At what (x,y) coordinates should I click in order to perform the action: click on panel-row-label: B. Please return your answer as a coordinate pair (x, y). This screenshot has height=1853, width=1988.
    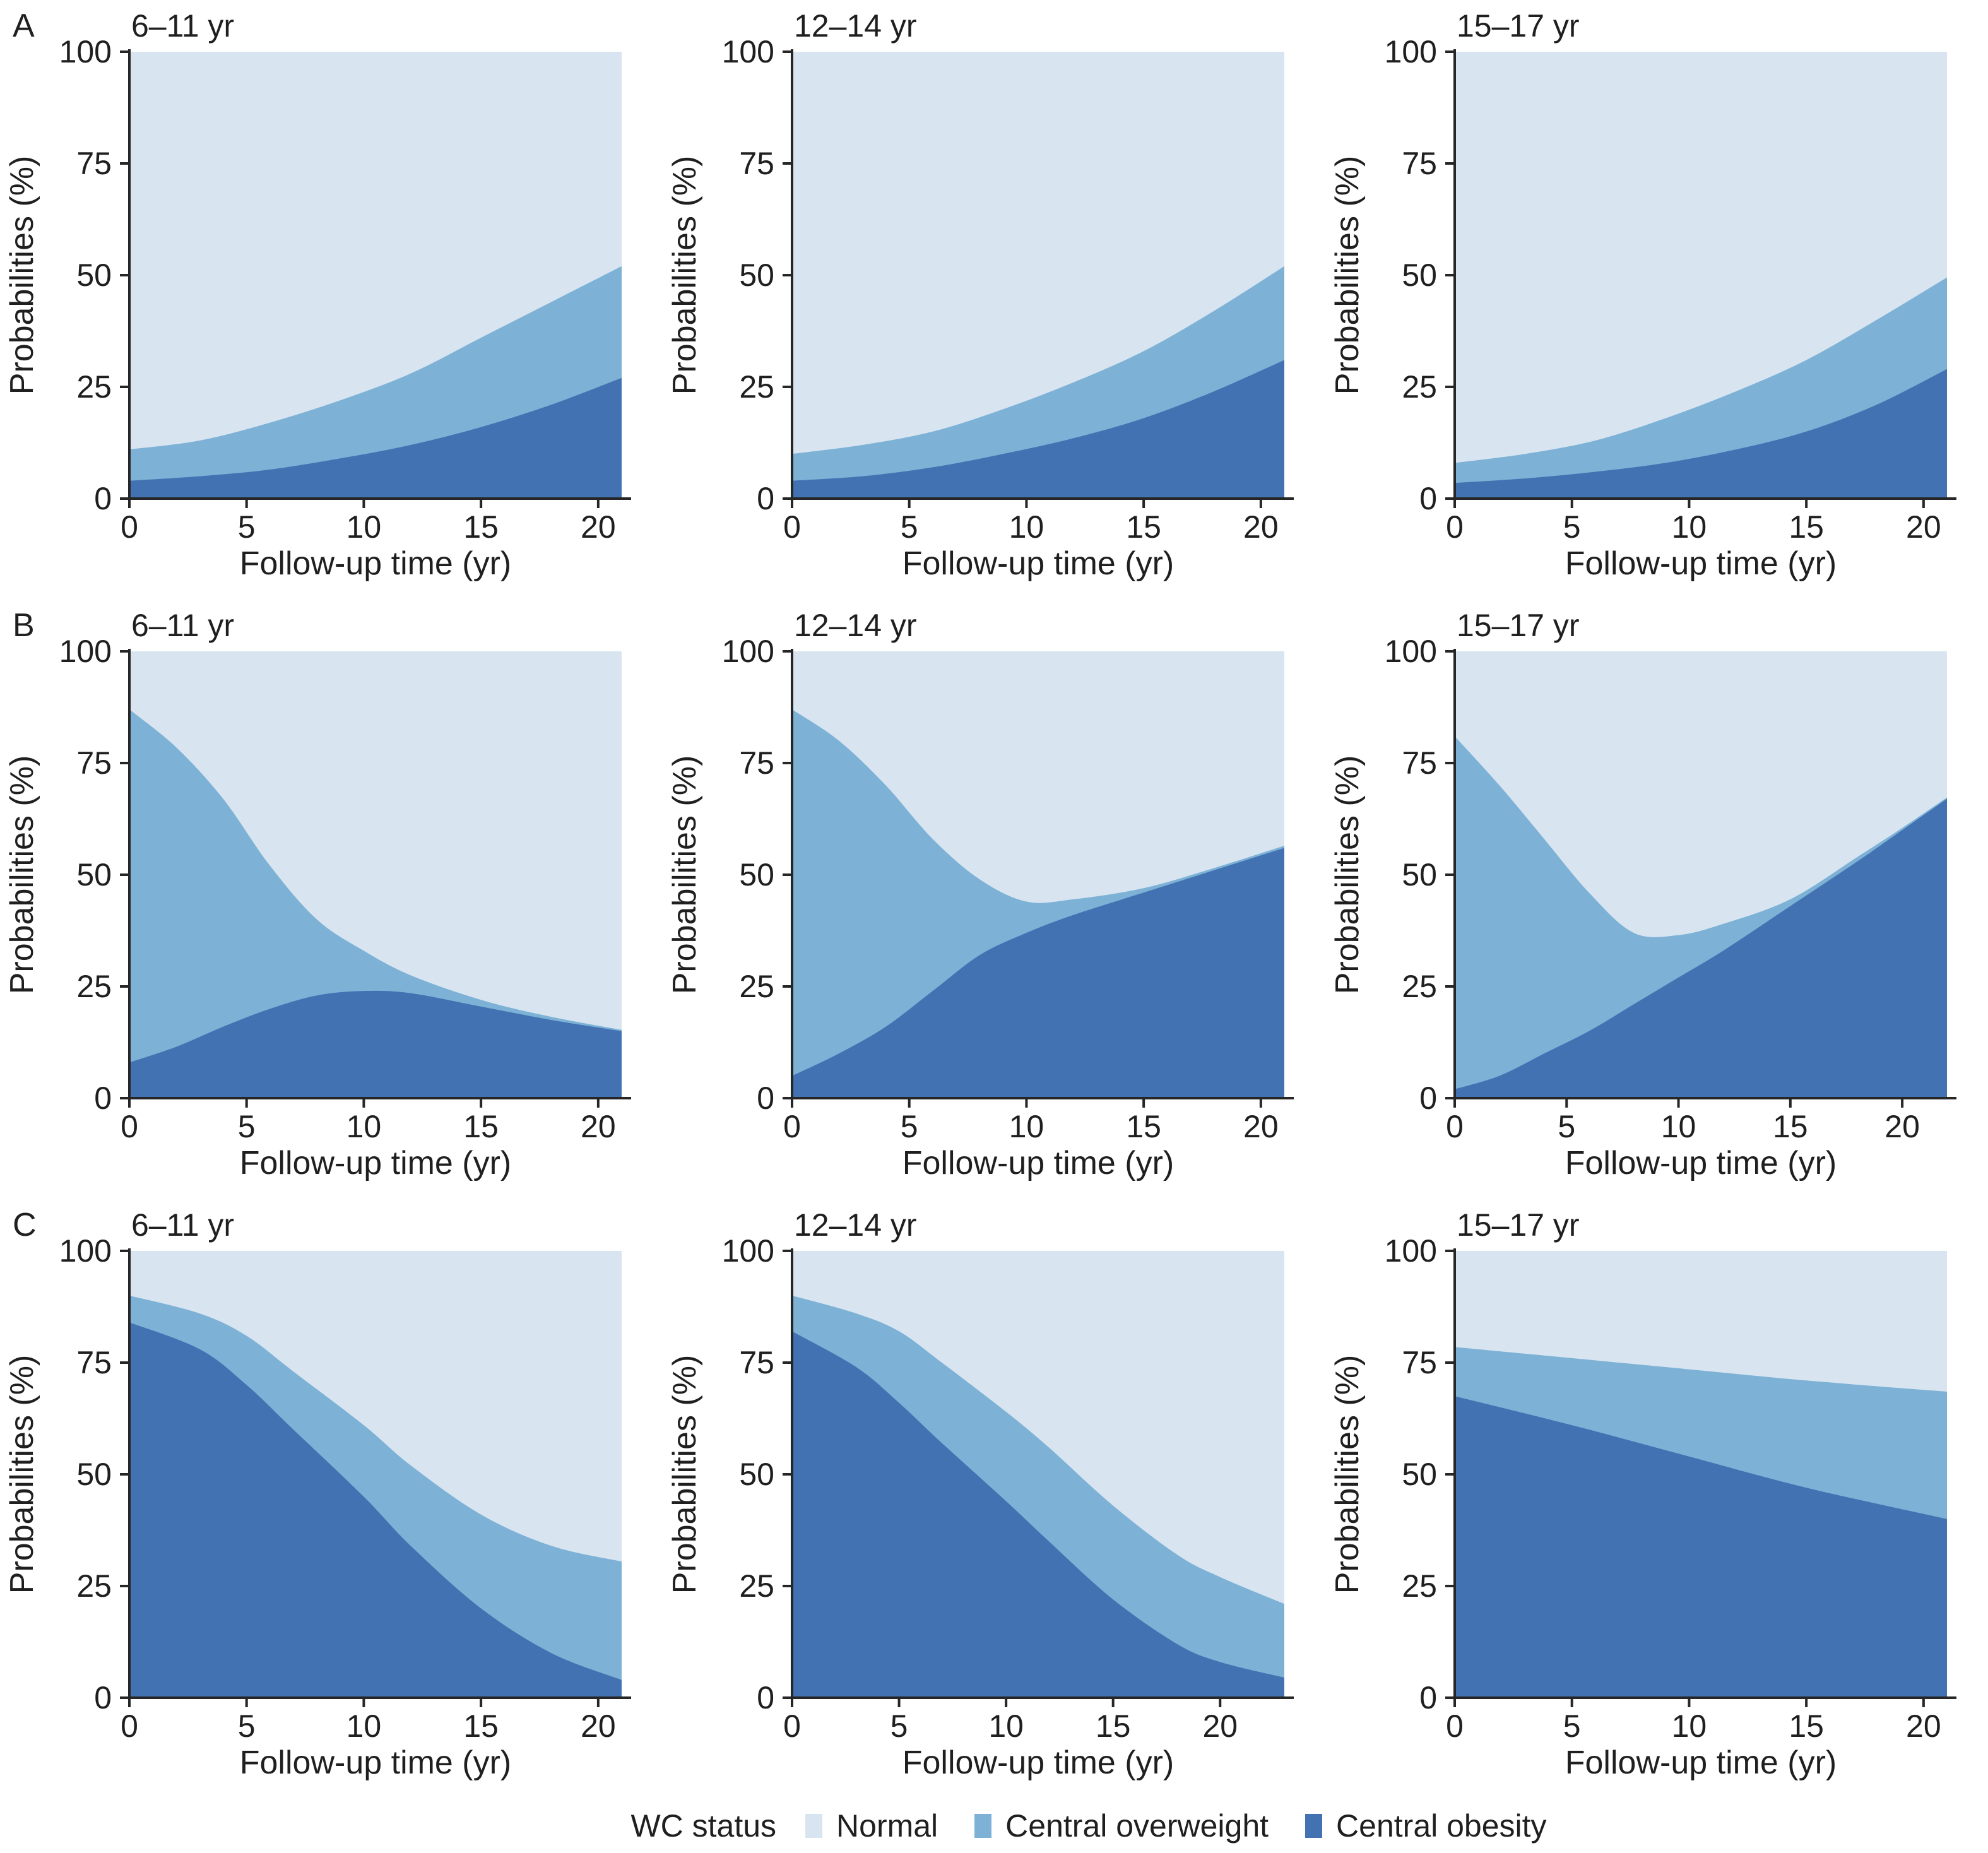
    Looking at the image, I should click on (24, 625).